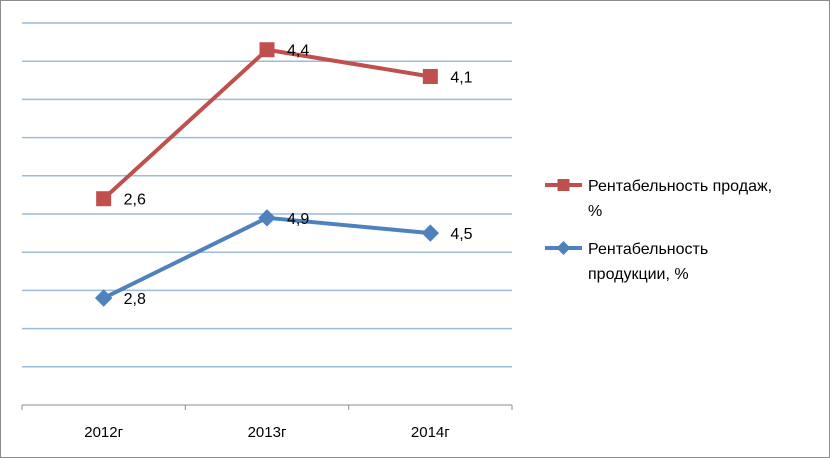 The width and height of the screenshot is (830, 458). What do you see at coordinates (648, 249) in the screenshot?
I see `legend-label: Рентабельность` at bounding box center [648, 249].